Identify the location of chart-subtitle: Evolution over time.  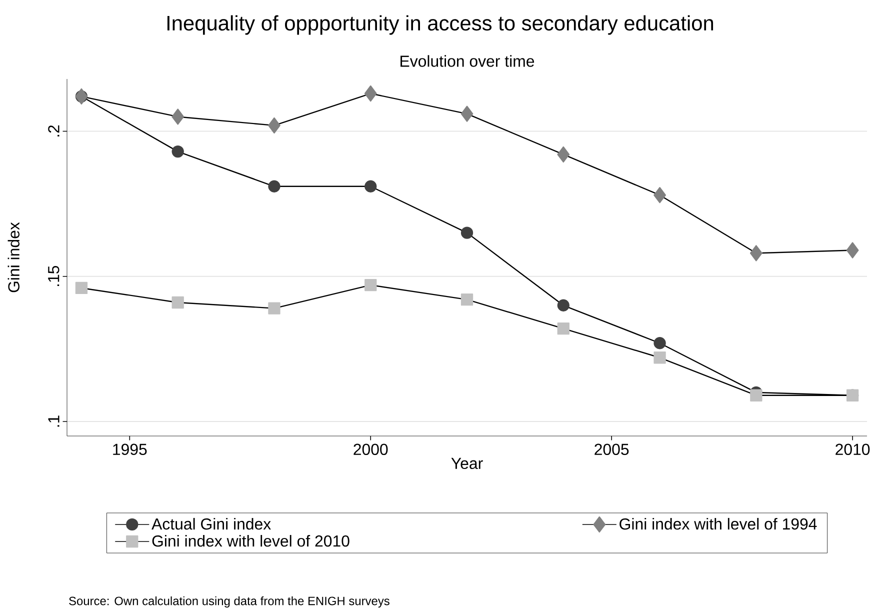
(467, 61).